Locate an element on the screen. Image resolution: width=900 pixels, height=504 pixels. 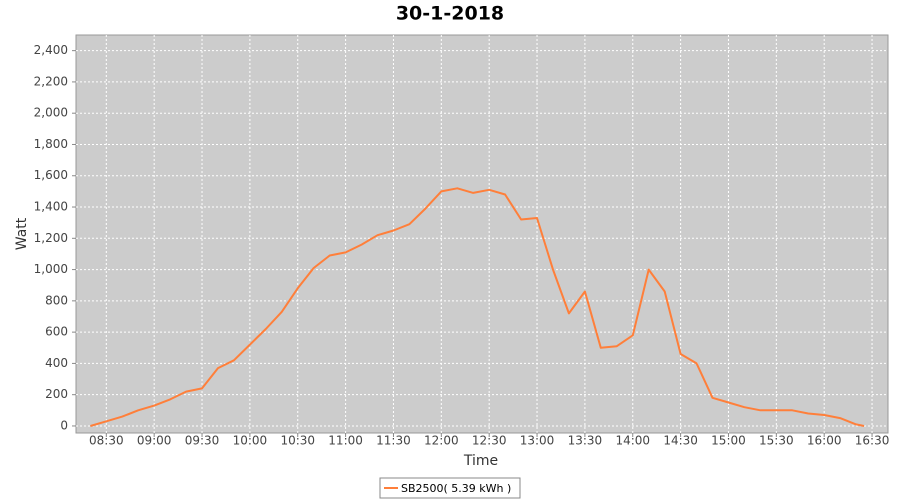
x-tick-label: 12:00 is located at coordinates (441, 441).